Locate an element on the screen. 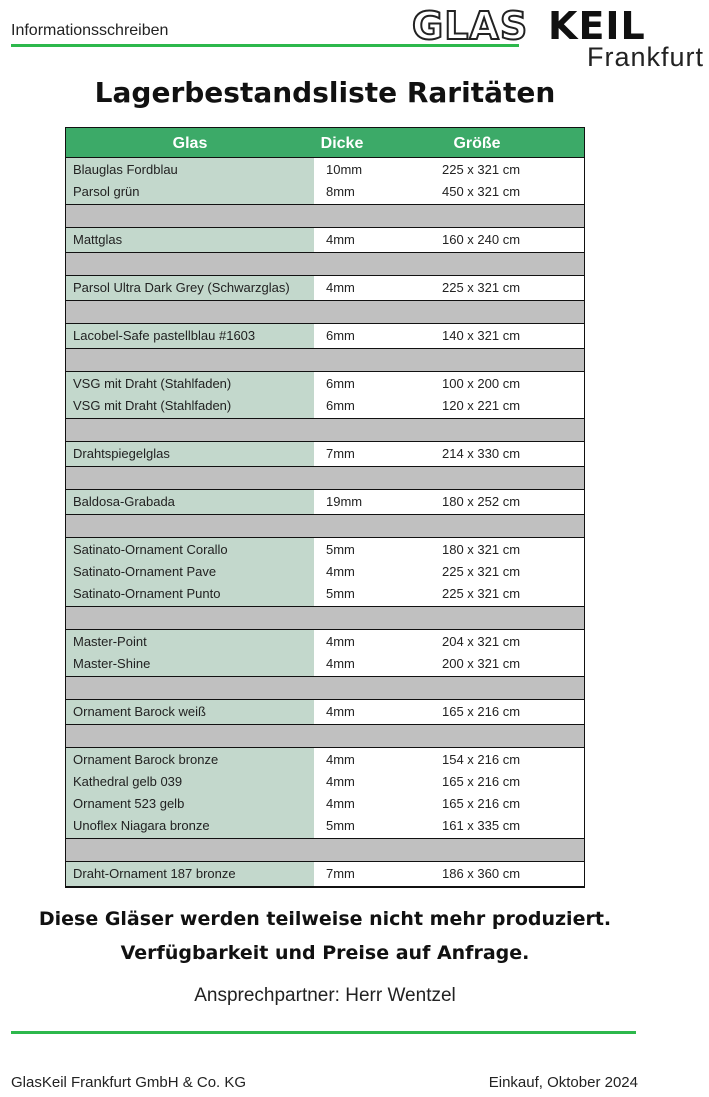 Image resolution: width=709 pixels, height=1097 pixels. cell-dicke: 19mm is located at coordinates (344, 501).